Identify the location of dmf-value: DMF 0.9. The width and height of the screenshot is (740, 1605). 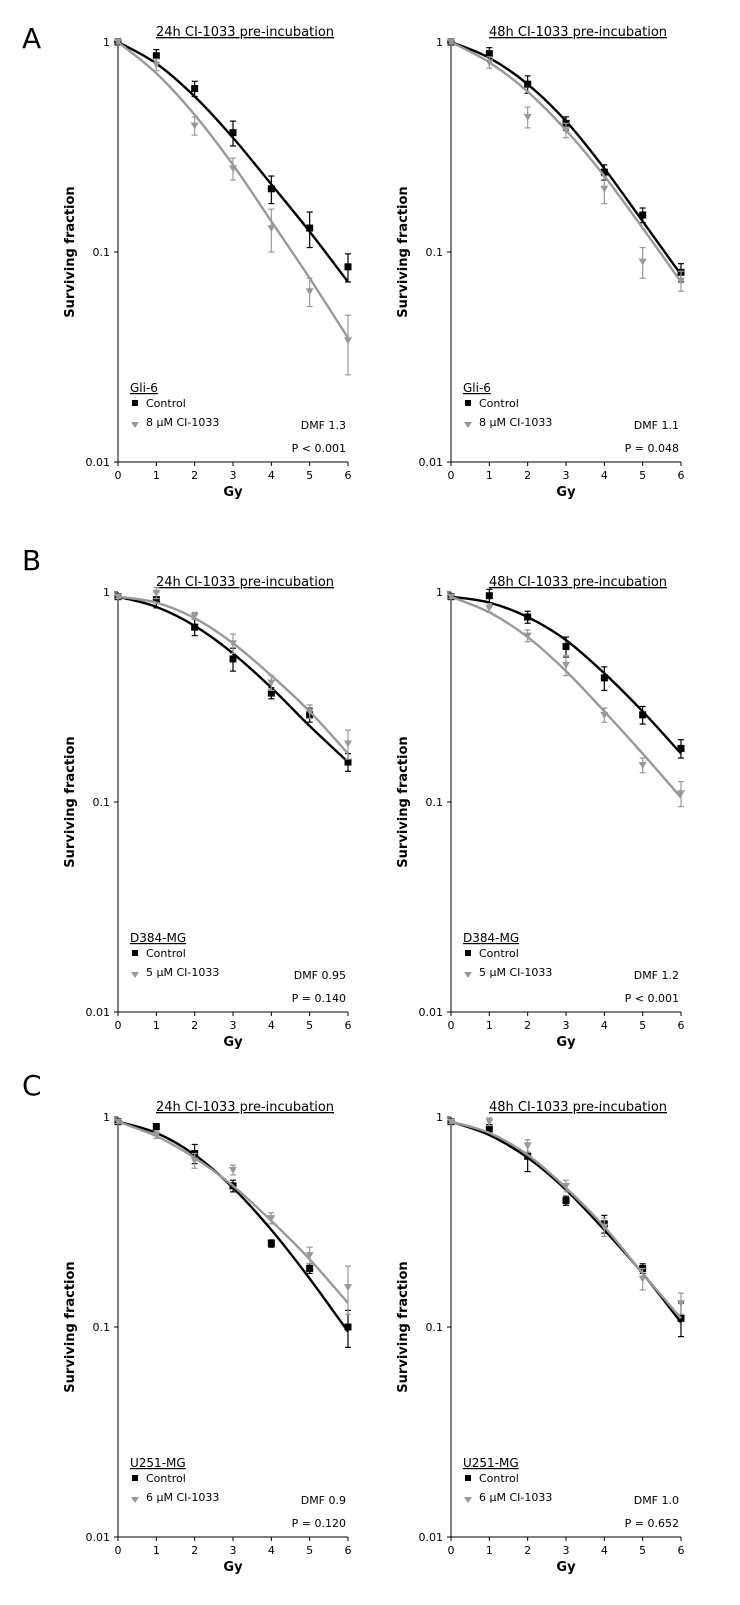
(323, 1500).